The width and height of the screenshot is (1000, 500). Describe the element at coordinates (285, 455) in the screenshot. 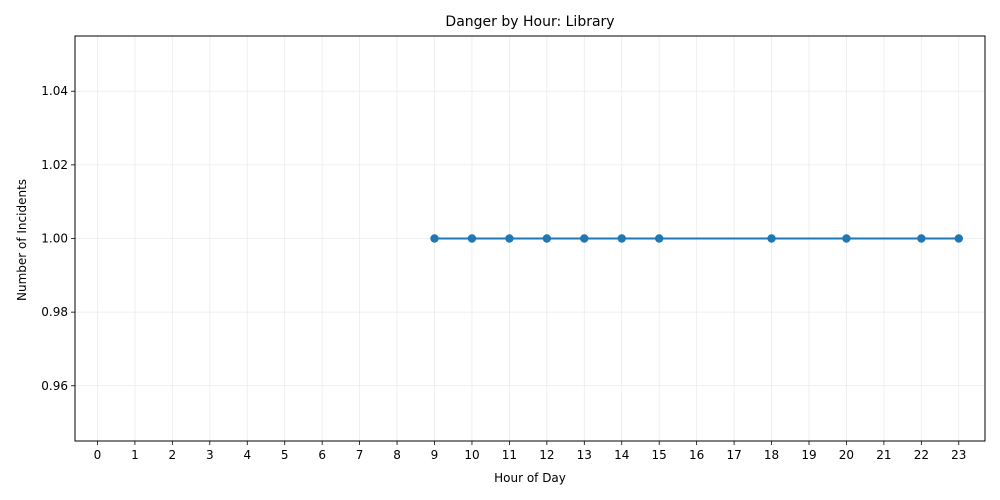

I see `x-tick-label: 5` at that location.